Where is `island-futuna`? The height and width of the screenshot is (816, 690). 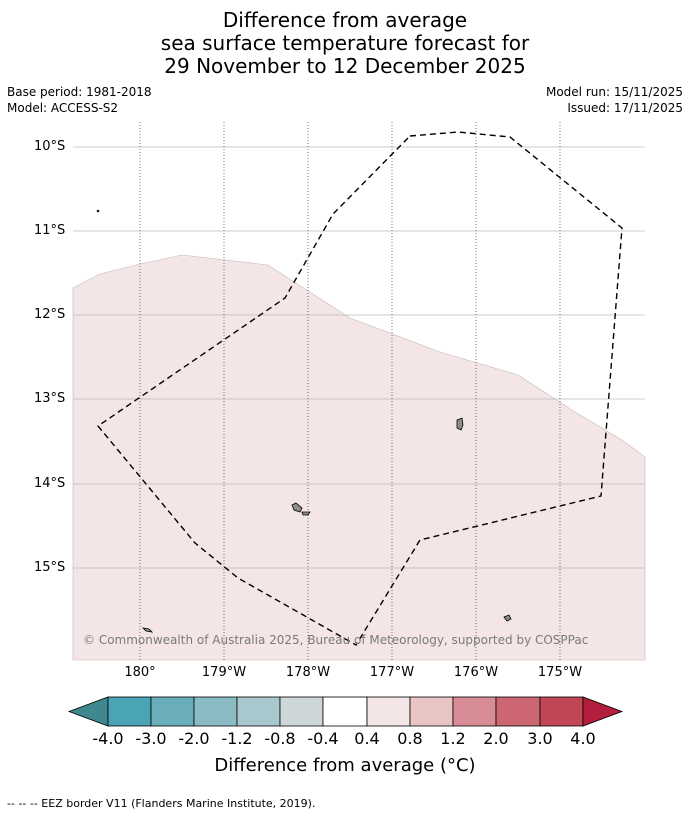
island-futuna is located at coordinates (297, 507).